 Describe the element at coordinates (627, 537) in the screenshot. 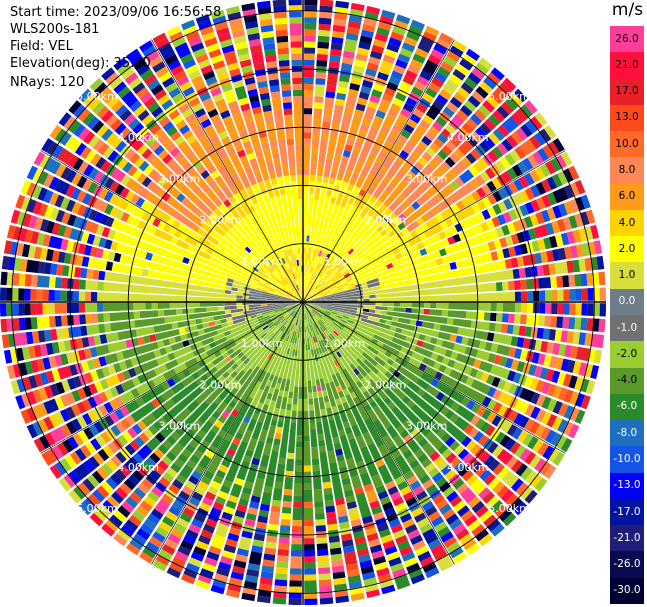

I see `colorbar-tick-label: -21.0` at that location.